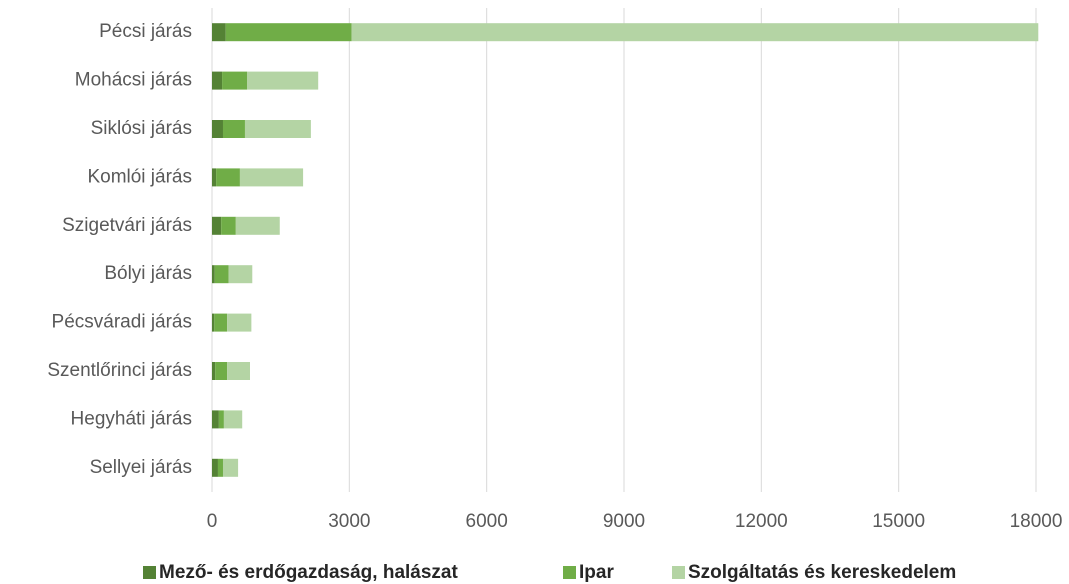 The image size is (1069, 584). Describe the element at coordinates (487, 521) in the screenshot. I see `x-tick-label: 6000` at that location.